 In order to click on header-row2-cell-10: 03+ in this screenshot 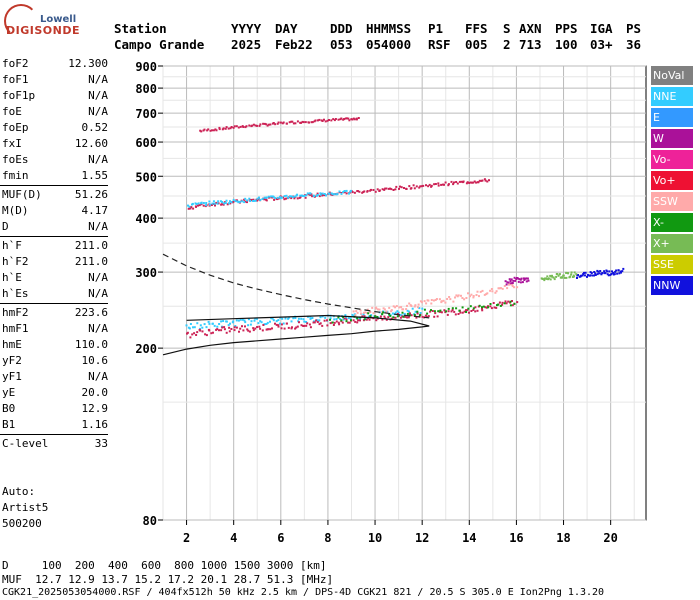, I will do `click(601, 44)`.